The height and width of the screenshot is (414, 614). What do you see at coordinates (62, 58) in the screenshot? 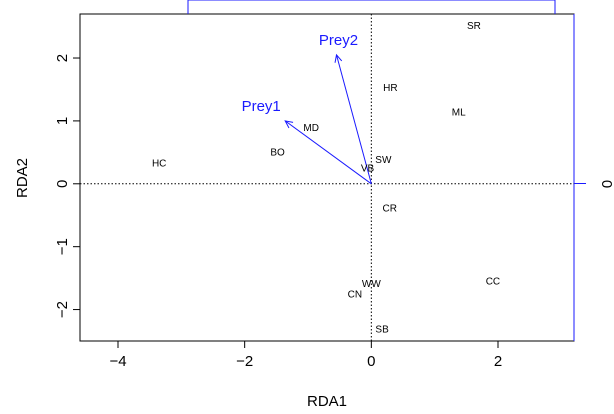
I see `y-tick-label: 2` at bounding box center [62, 58].